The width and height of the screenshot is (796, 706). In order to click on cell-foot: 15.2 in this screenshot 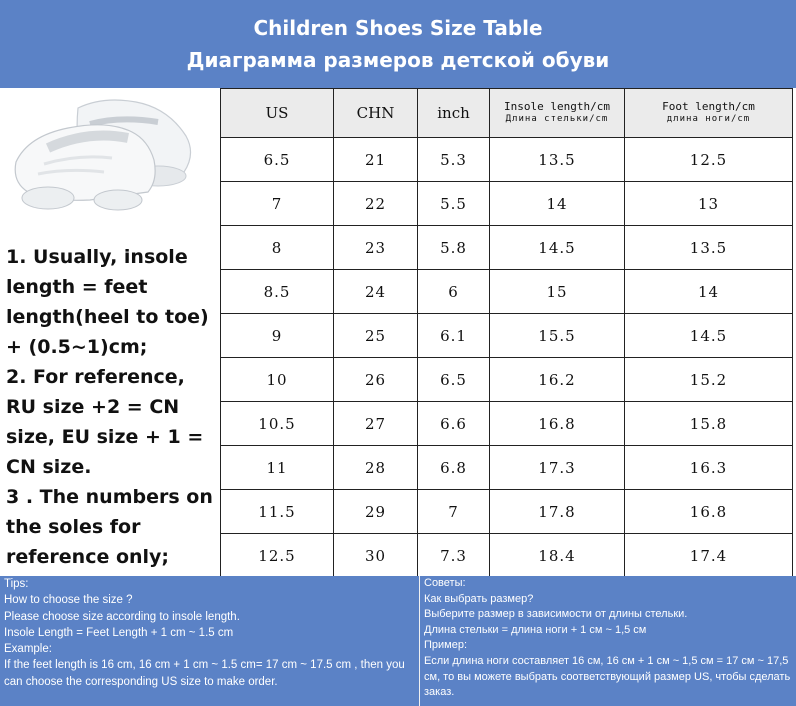, I will do `click(708, 379)`.